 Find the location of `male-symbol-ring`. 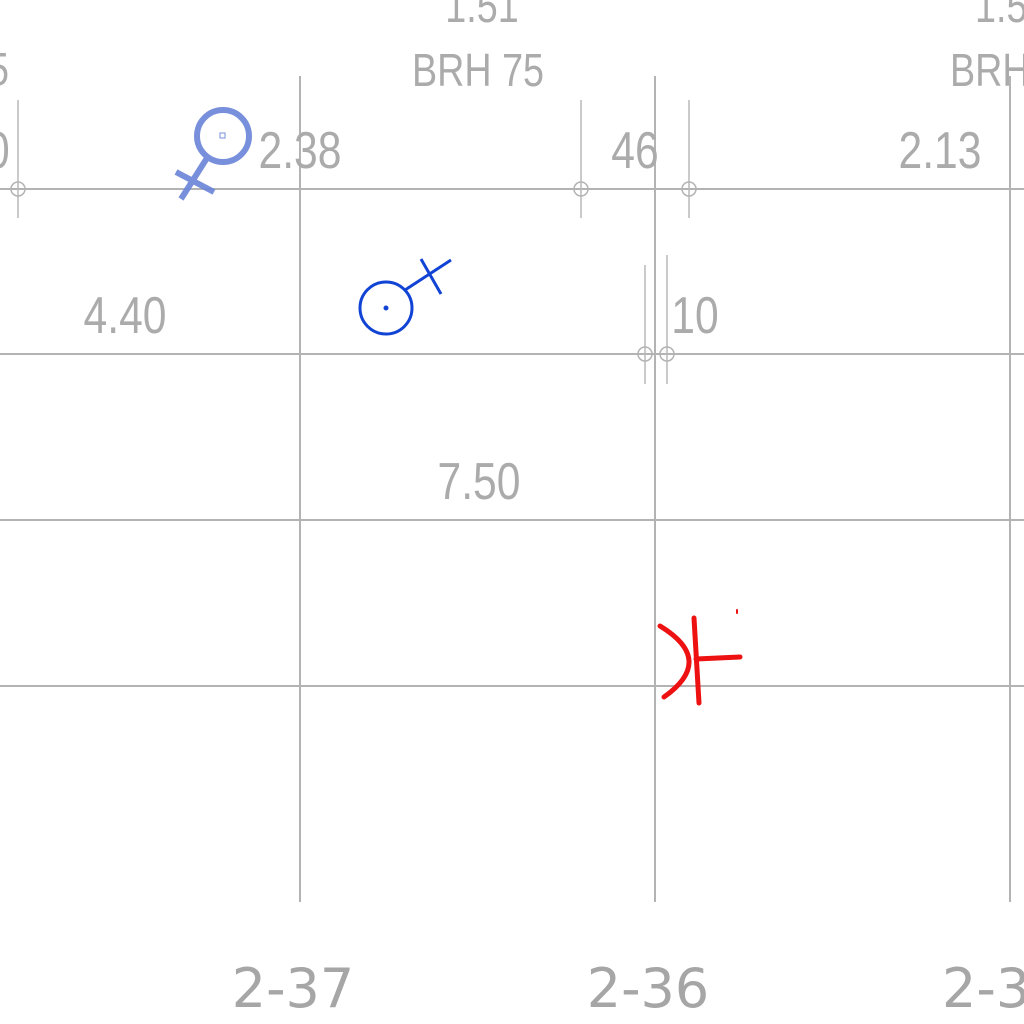

male-symbol-ring is located at coordinates (386, 308).